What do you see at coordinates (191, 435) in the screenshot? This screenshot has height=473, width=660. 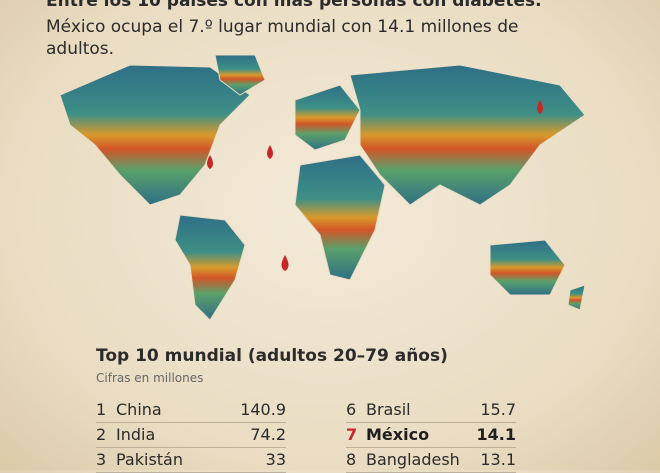 I see `table-row: 2 India 74.2` at bounding box center [191, 435].